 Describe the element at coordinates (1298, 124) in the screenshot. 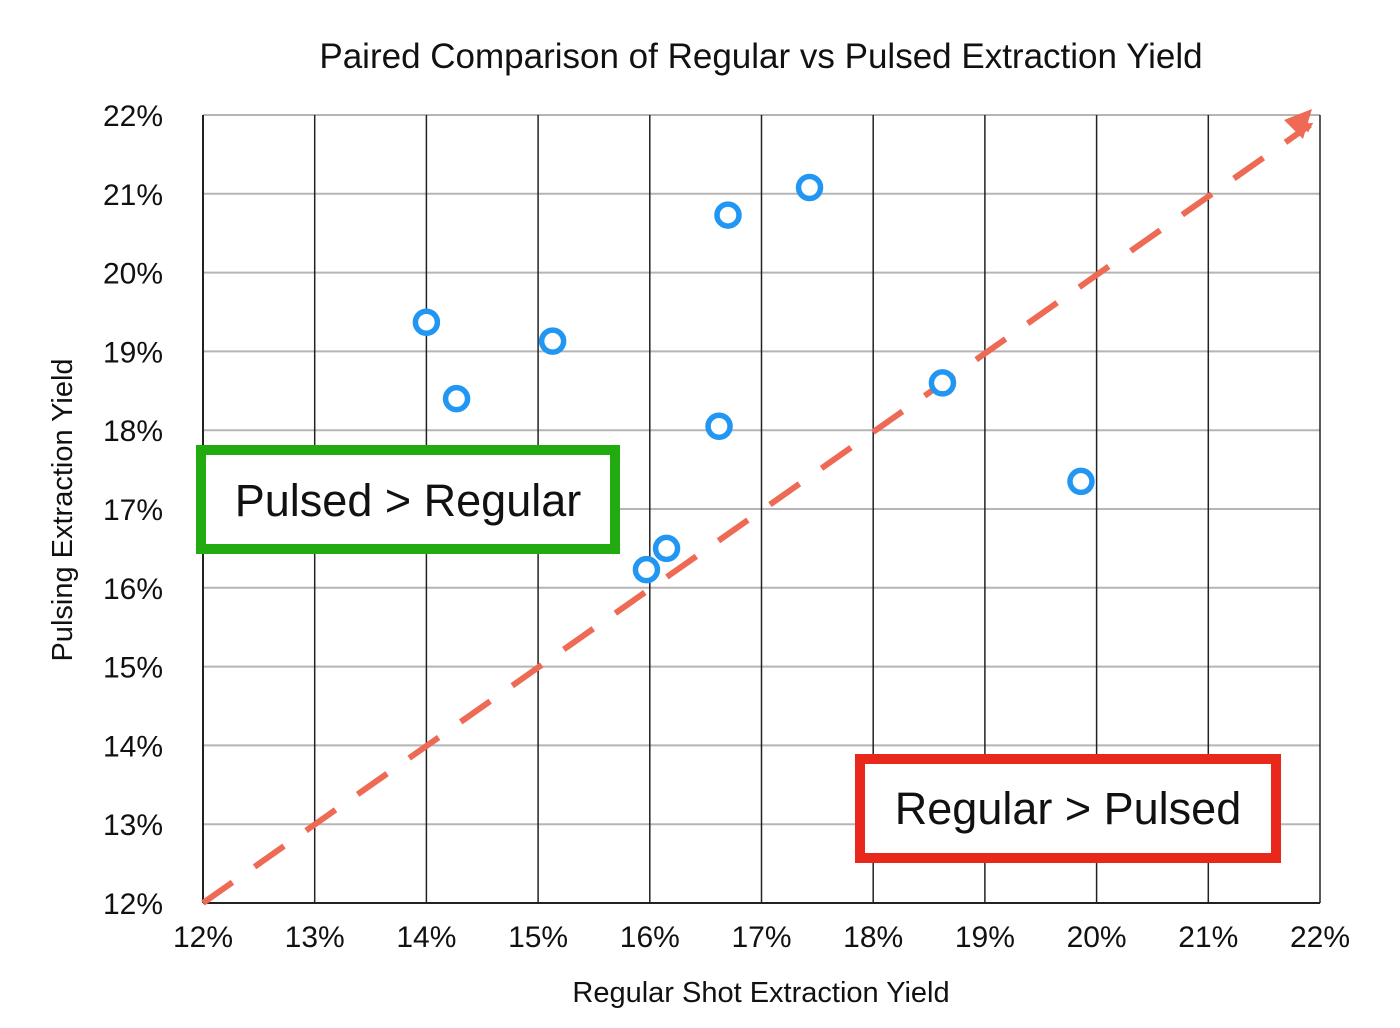

I see `reference-arrowhead` at that location.